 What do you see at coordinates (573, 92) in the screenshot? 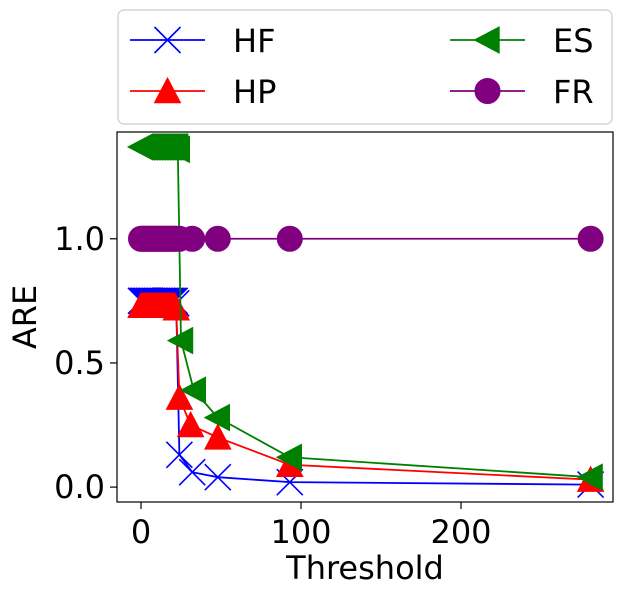
I see `legend-label-fr: FR` at bounding box center [573, 92].